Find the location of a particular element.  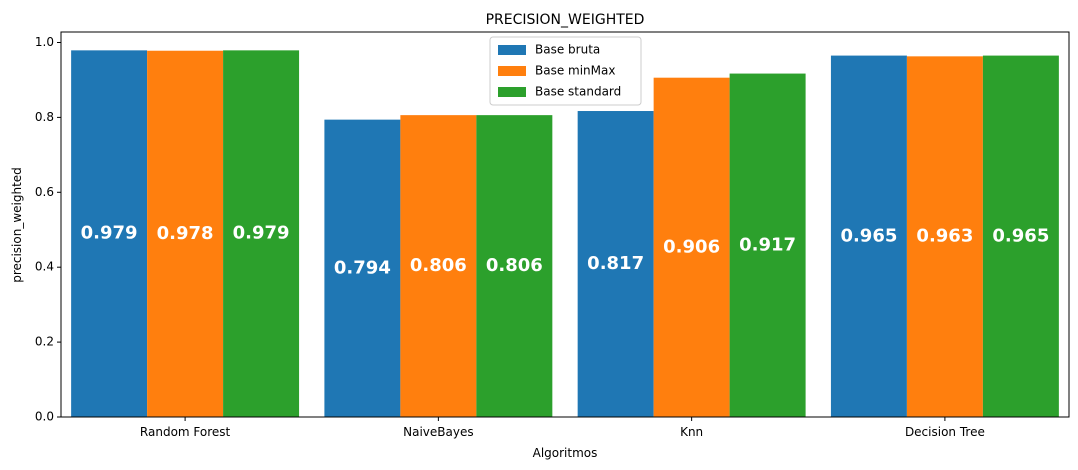

legend-label: Base bruta is located at coordinates (567, 50).